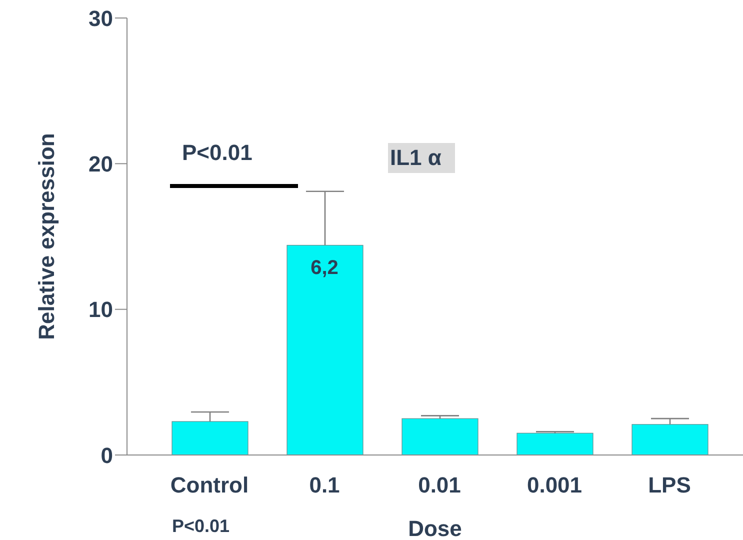 The height and width of the screenshot is (540, 743). I want to click on x-axis-title: Dose, so click(435, 528).